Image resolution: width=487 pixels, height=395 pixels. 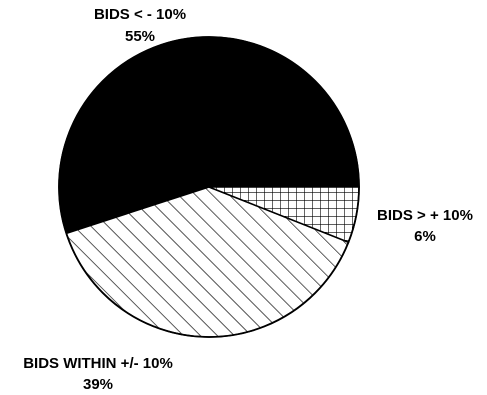 I want to click on slice-label-bids-under: BIDS < - 10%, so click(x=140, y=14).